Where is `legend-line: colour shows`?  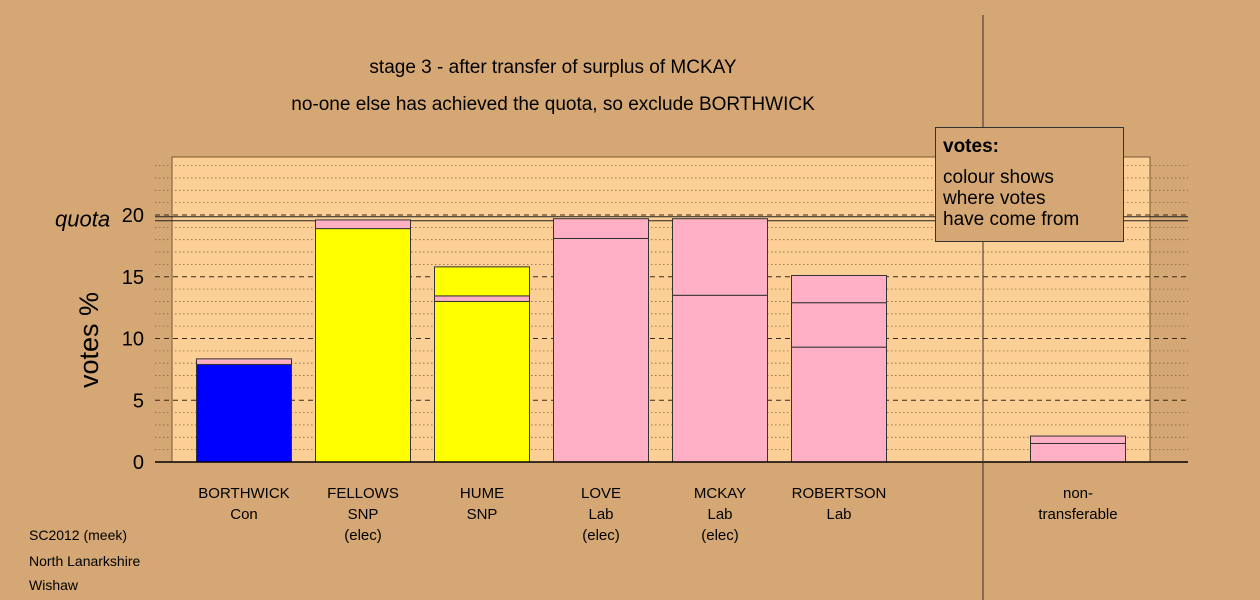
legend-line: colour shows is located at coordinates (998, 177).